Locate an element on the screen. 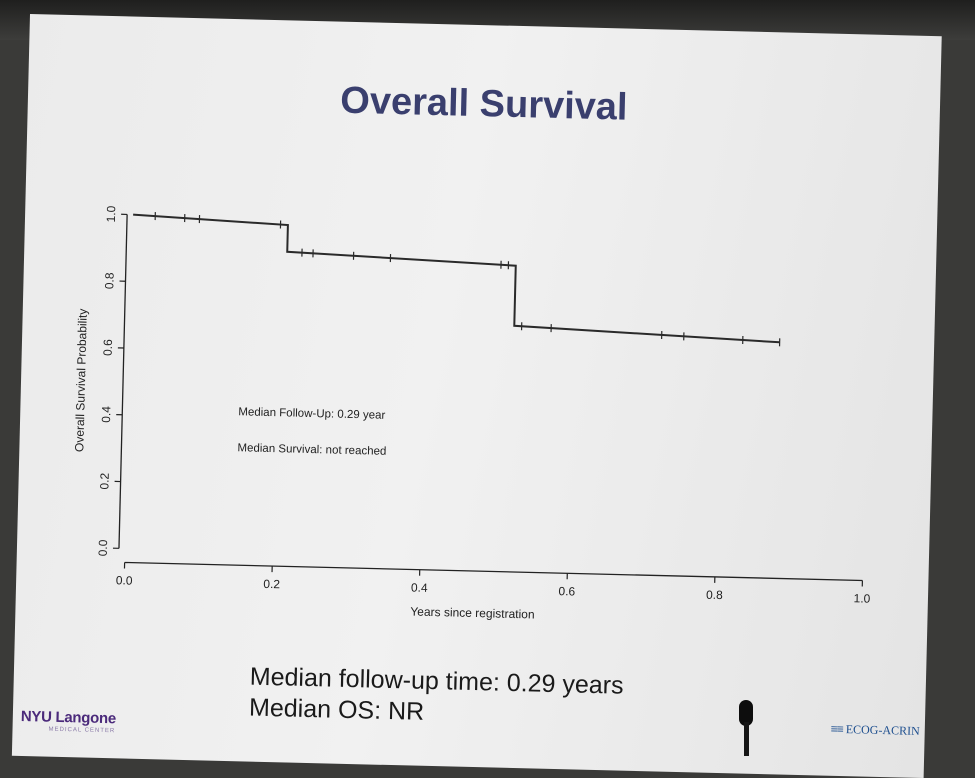  survival-curve is located at coordinates (456, 279).